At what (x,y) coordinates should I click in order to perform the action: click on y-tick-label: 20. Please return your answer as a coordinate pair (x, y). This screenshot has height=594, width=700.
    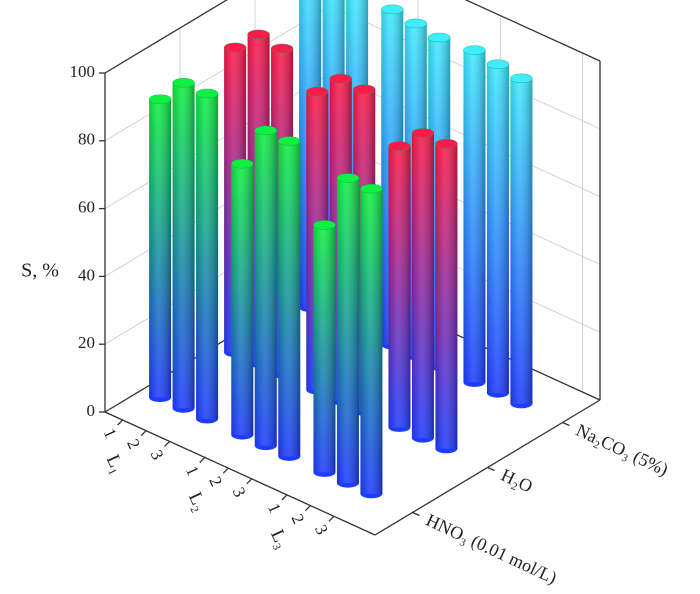
    Looking at the image, I should click on (86, 342).